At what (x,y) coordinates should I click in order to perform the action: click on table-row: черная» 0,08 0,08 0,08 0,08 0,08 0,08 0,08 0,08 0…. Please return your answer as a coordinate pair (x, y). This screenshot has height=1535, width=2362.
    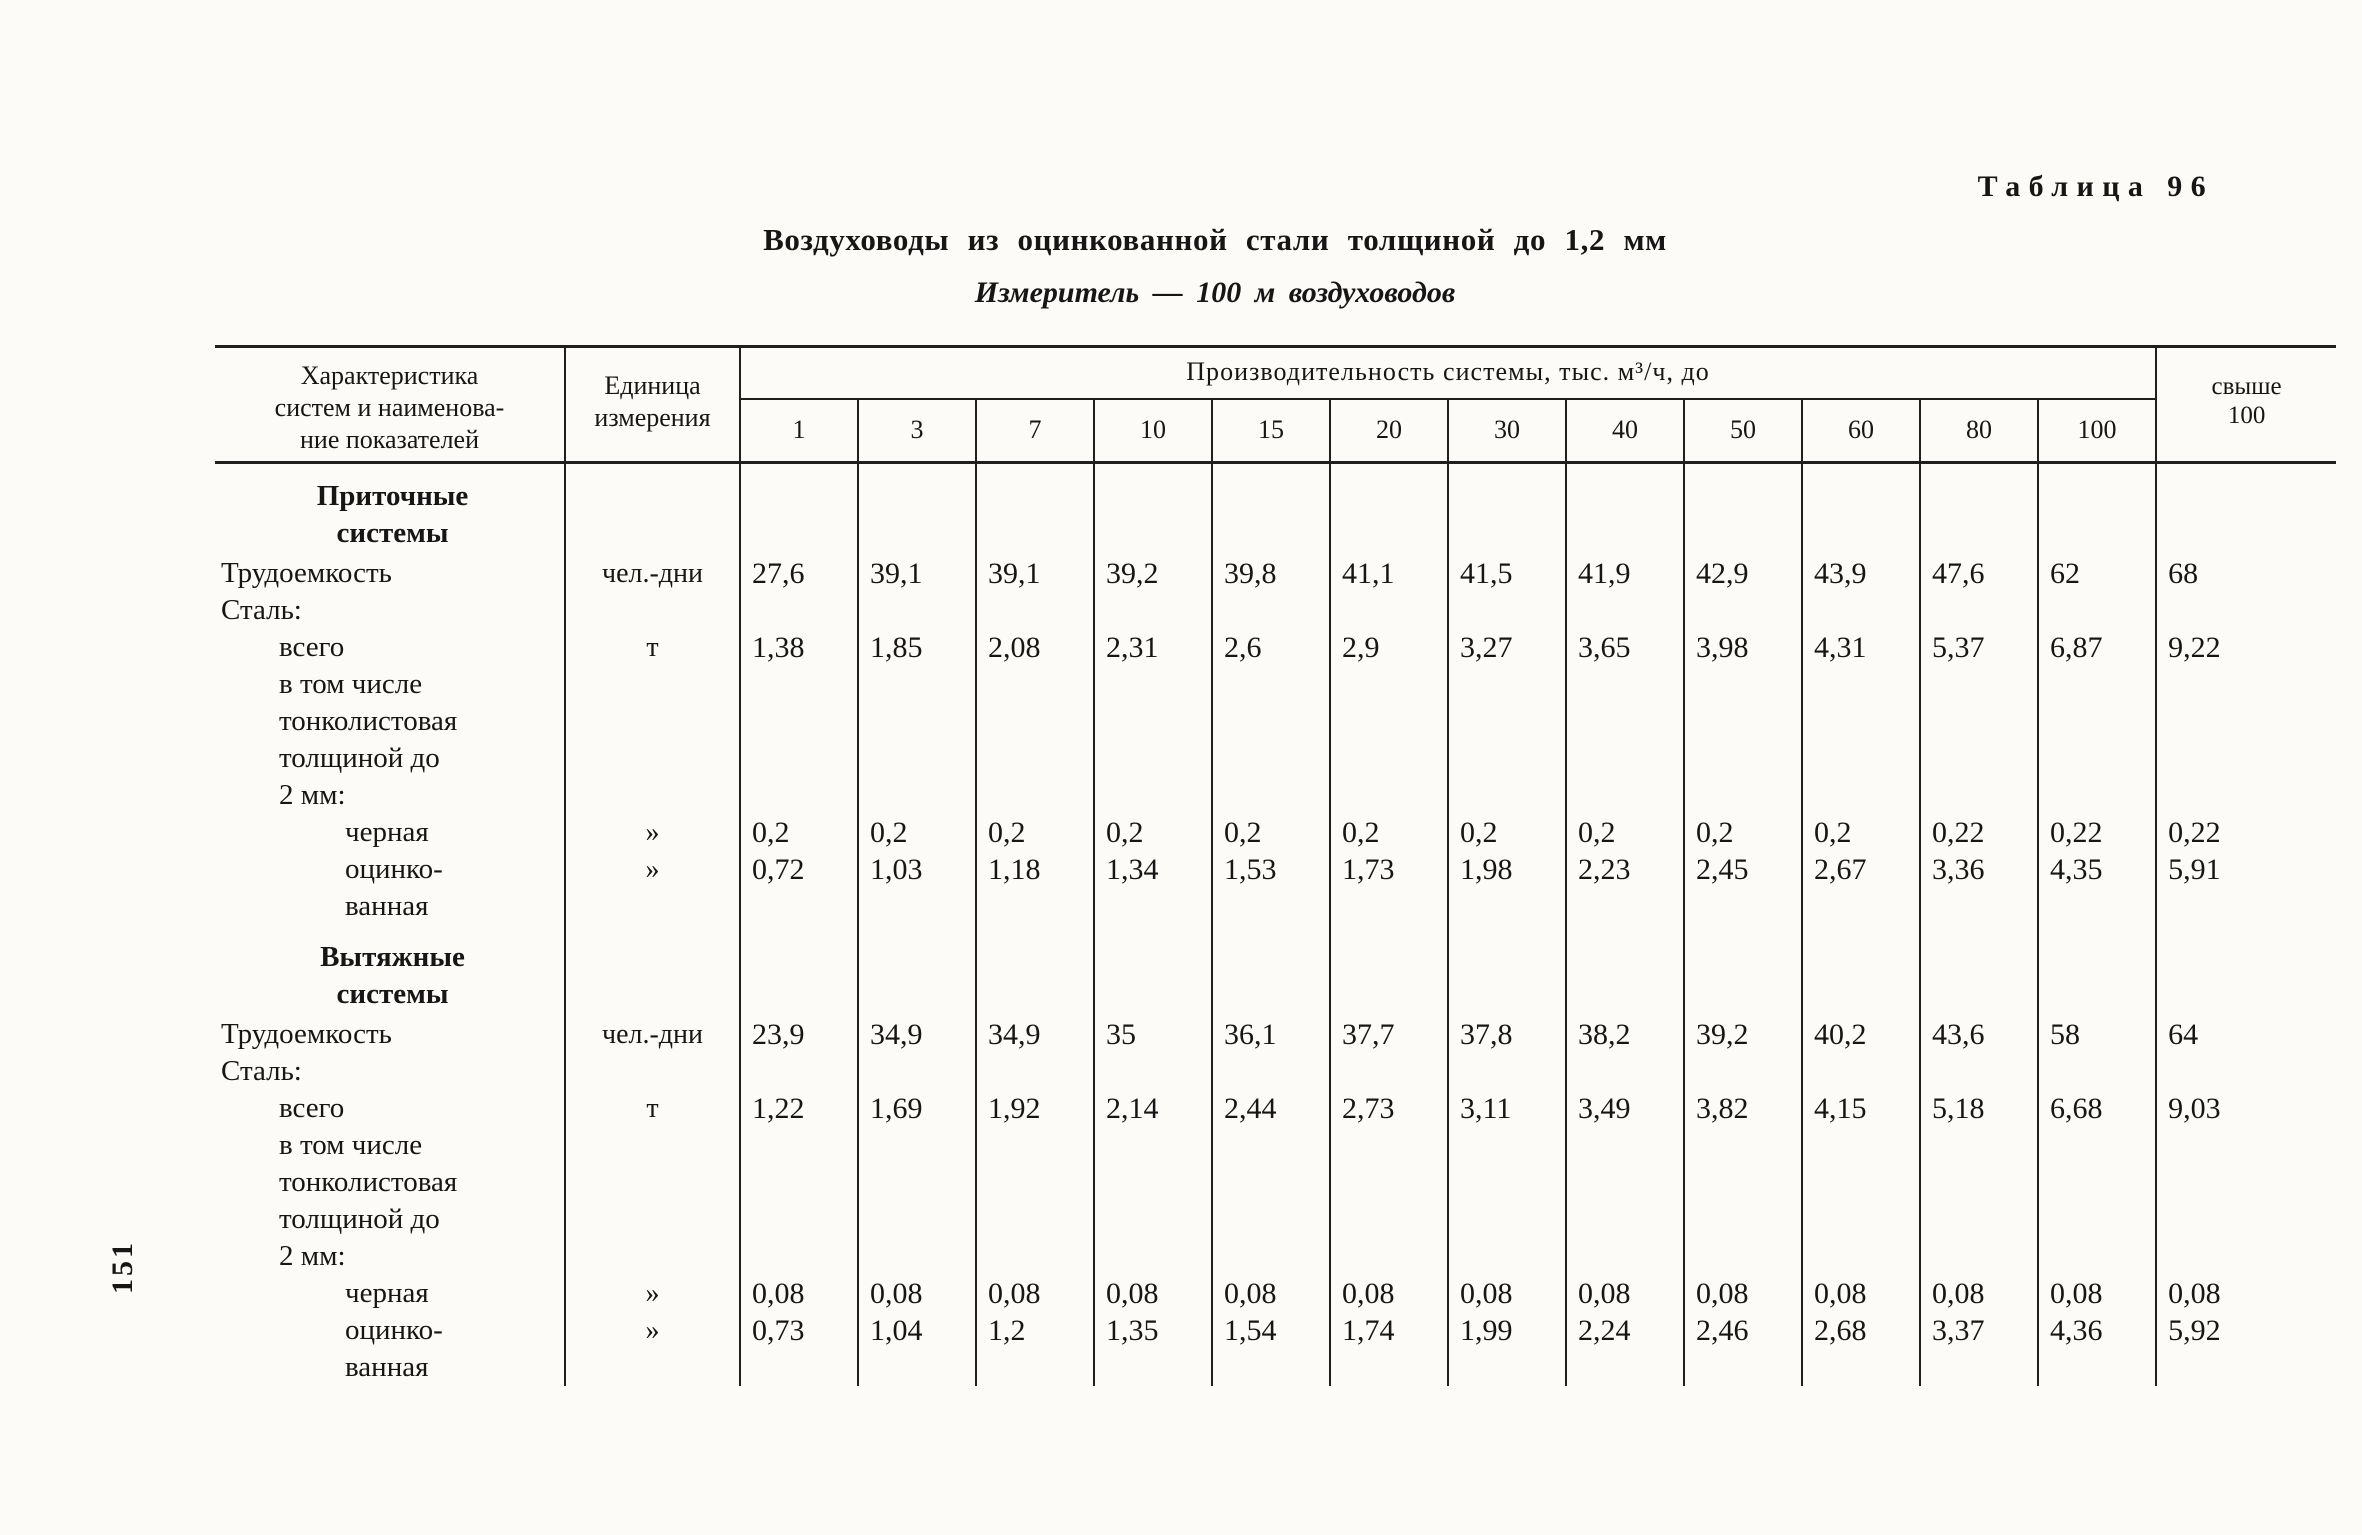
    Looking at the image, I should click on (1276, 1293).